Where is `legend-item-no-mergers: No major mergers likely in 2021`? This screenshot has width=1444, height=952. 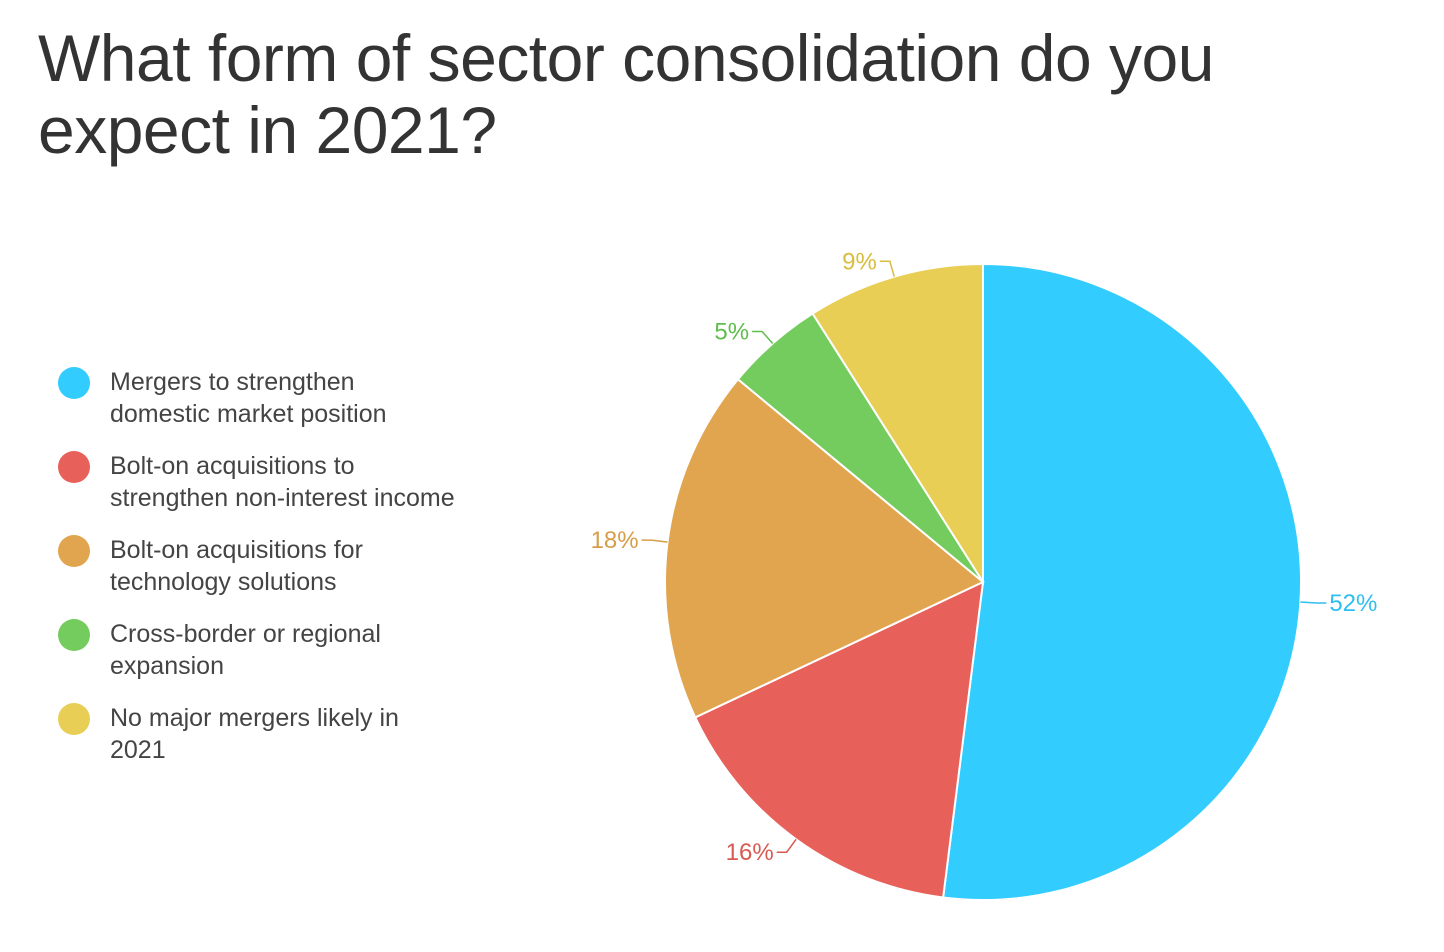
legend-item-no-mergers: No major mergers likely in 2021 is located at coordinates (258, 734).